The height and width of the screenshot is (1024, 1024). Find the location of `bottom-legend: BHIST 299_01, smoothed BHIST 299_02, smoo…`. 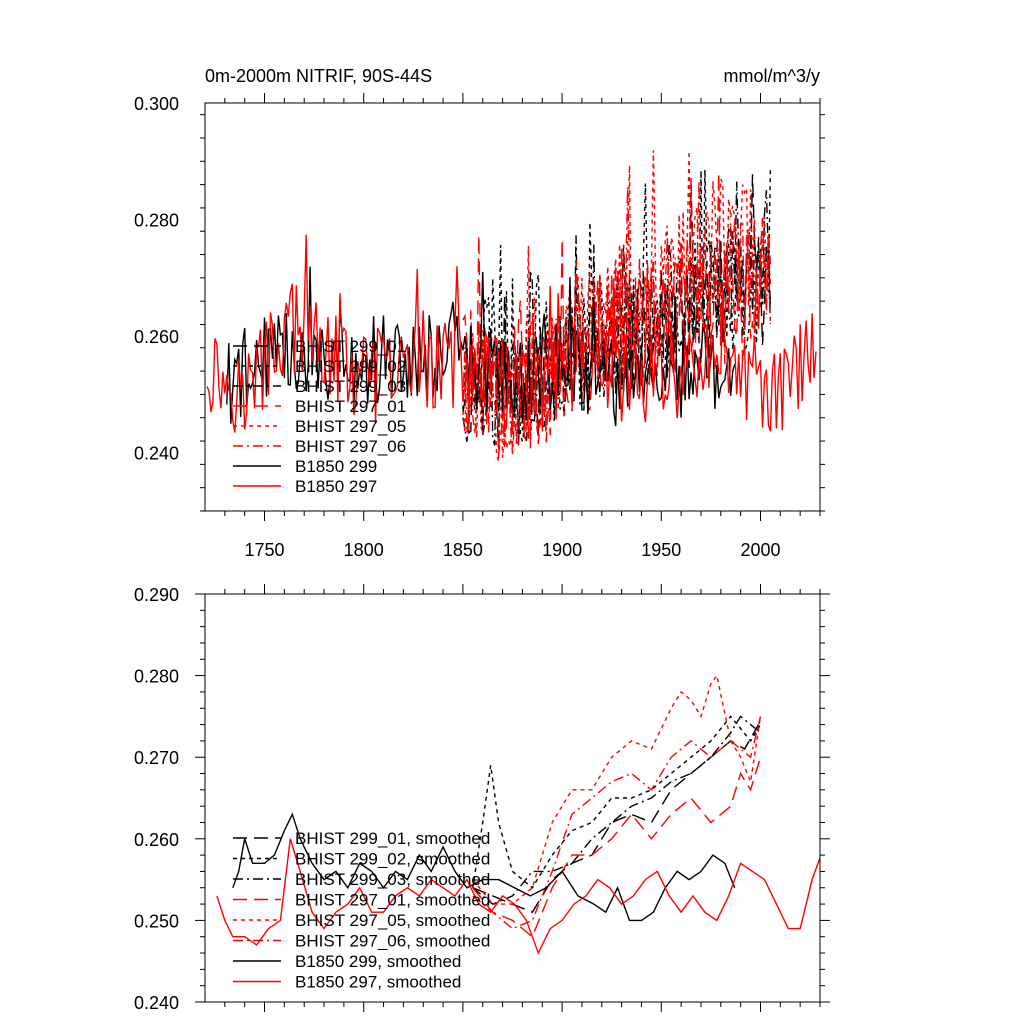

bottom-legend: BHIST 299_01, smoothed BHIST 299_02, smoo… is located at coordinates (361, 910).